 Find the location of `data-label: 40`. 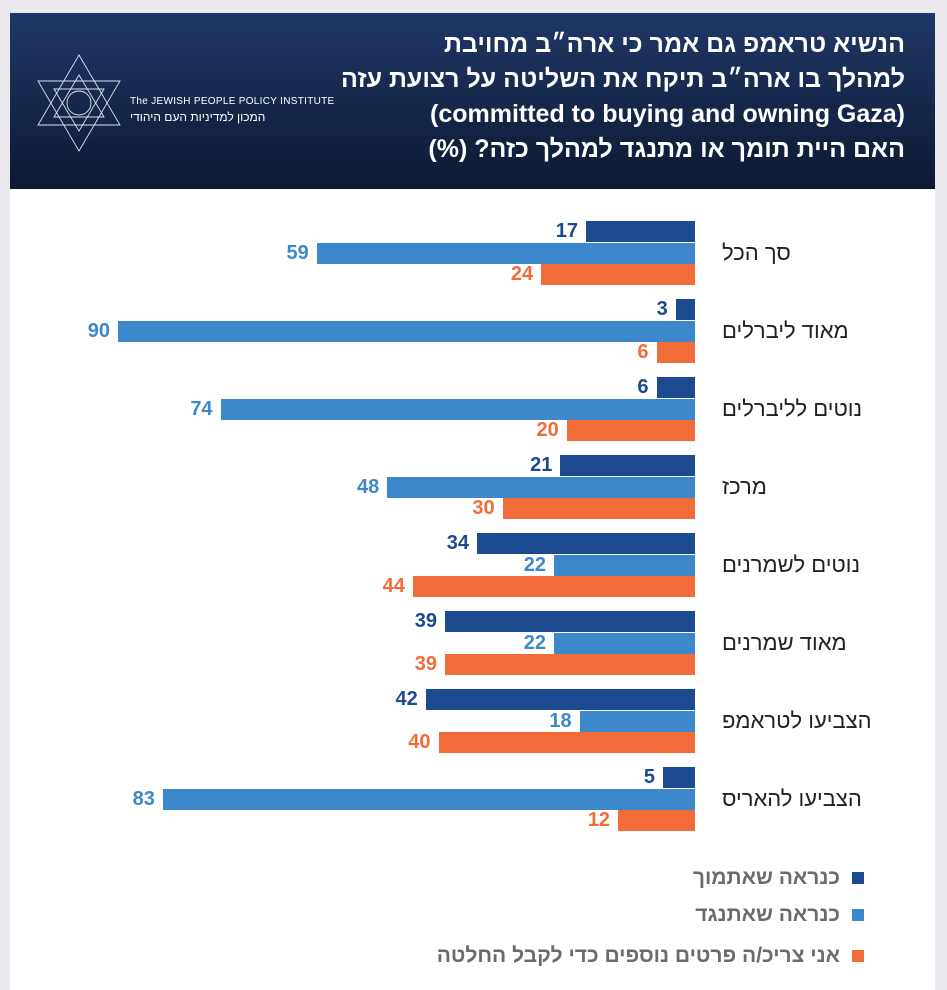

data-label: 40 is located at coordinates (419, 742).